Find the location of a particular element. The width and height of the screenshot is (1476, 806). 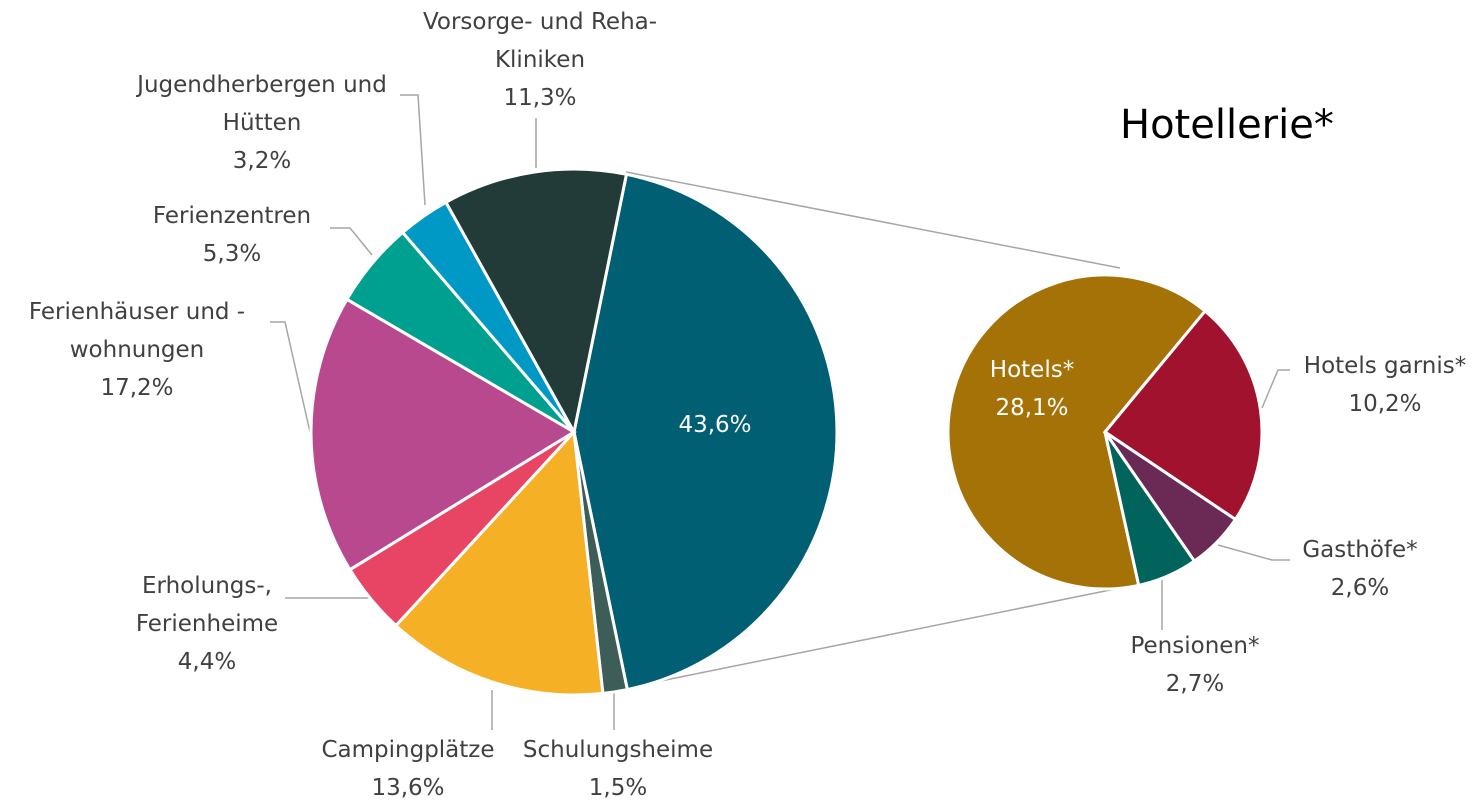

value-label: 1,5% is located at coordinates (618, 788).